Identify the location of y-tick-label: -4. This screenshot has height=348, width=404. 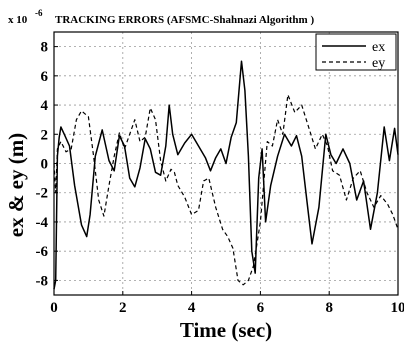
(42, 223).